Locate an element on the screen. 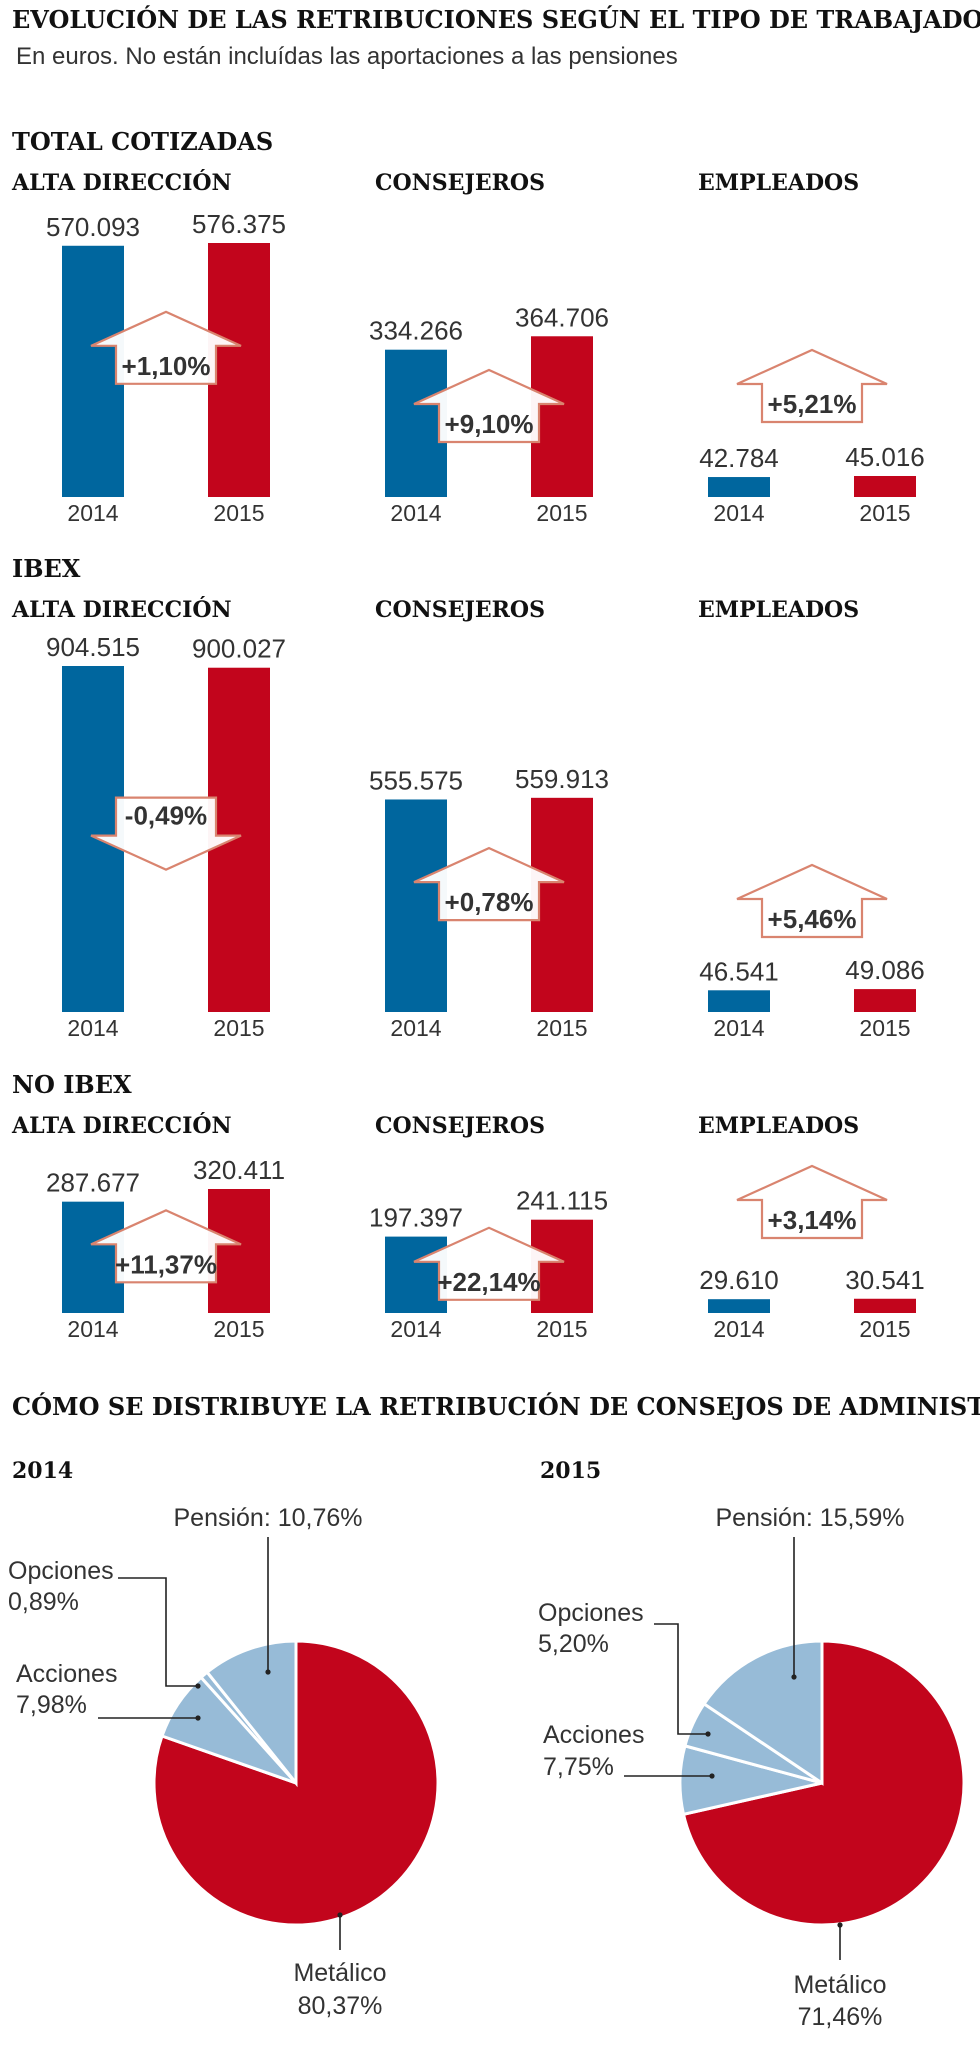 The width and height of the screenshot is (980, 2049). bar-value-label: 555.575 is located at coordinates (416, 780).